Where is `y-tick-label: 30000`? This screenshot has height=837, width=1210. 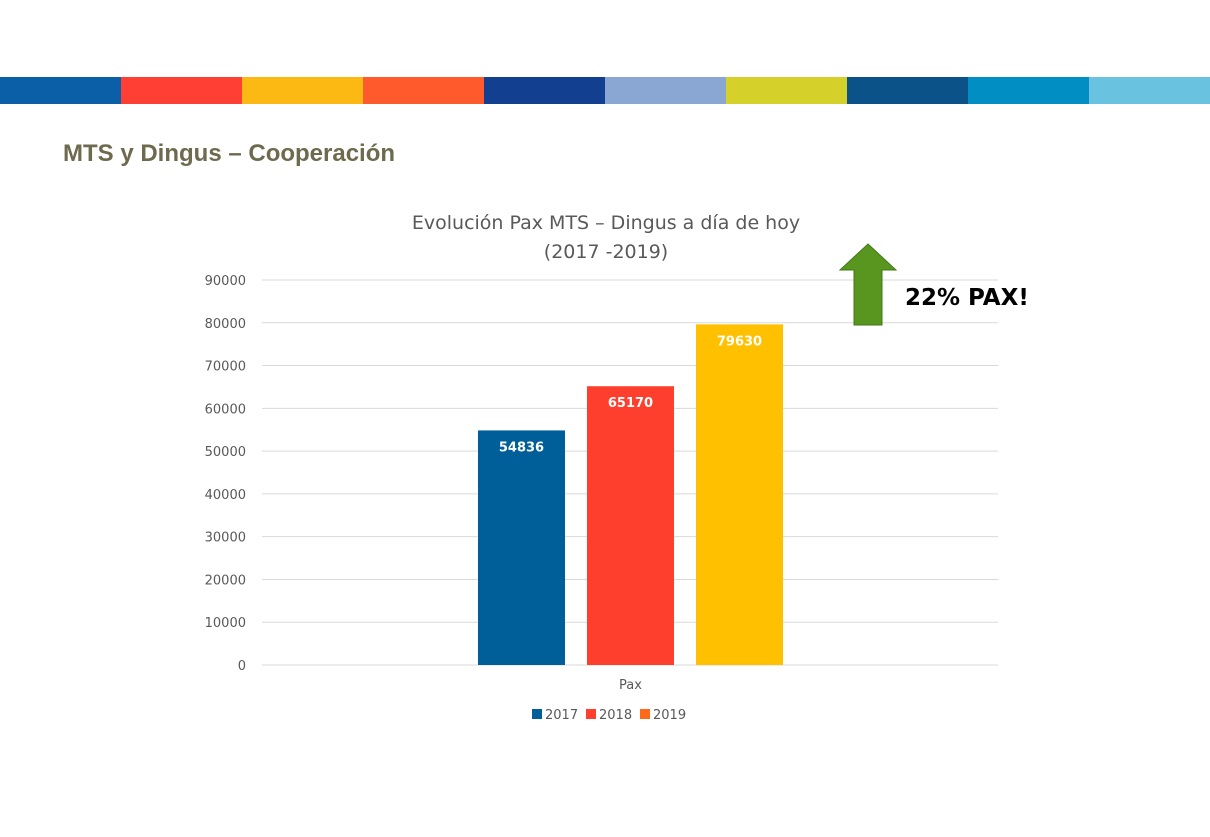 y-tick-label: 30000 is located at coordinates (225, 538).